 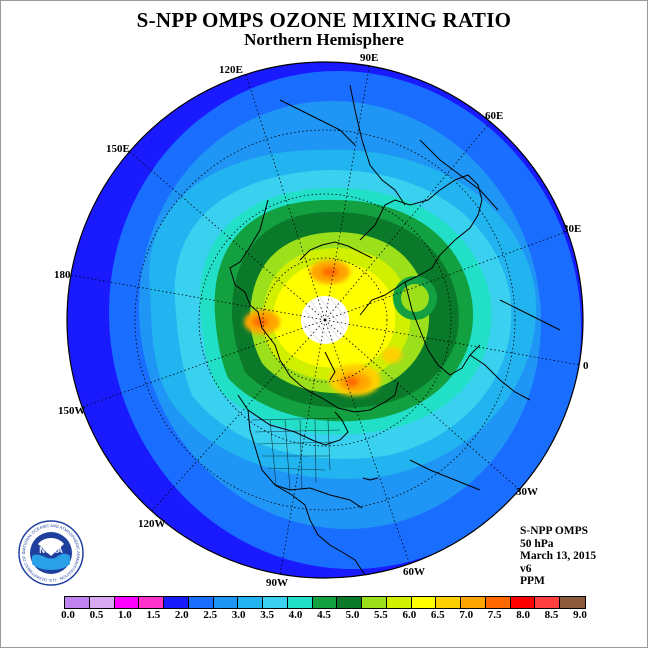 What do you see at coordinates (526, 568) in the screenshot?
I see `info-version: v6` at bounding box center [526, 568].